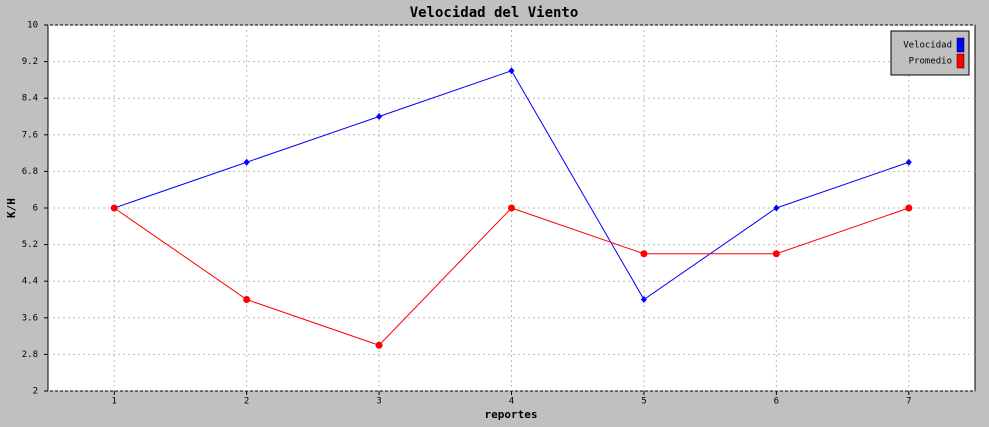 Image resolution: width=989 pixels, height=427 pixels. I want to click on y-tick-label: 5.2, so click(30, 245).